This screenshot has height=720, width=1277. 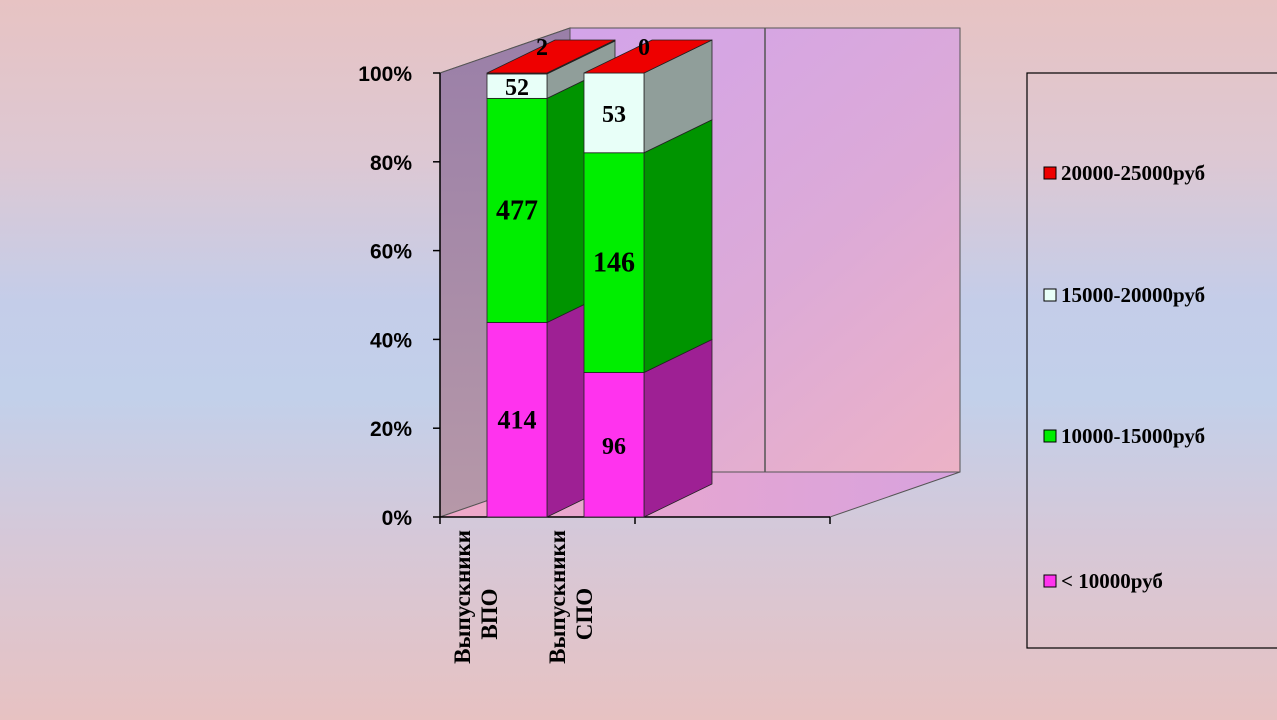 I want to click on bars: 414 477 52 2 96 146 53 0, so click(x=599, y=276).